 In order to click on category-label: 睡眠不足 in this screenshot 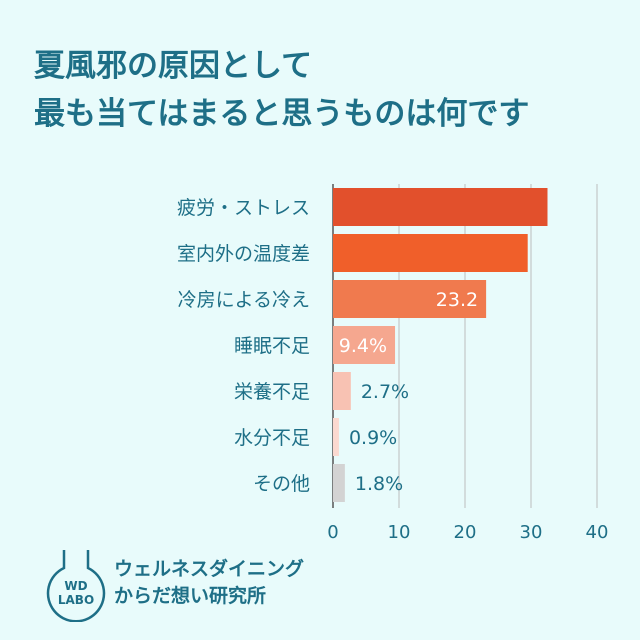, I will do `click(272, 346)`.